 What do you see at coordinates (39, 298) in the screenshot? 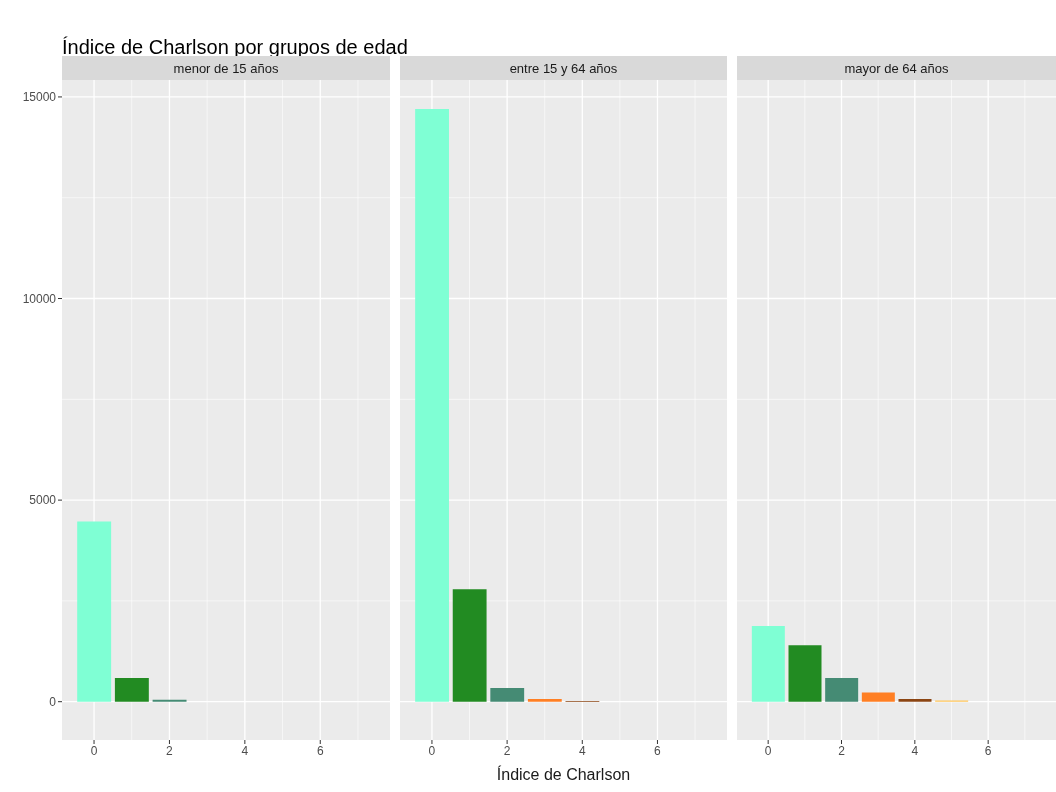
I see `y-tick-label: 10000` at bounding box center [39, 298].